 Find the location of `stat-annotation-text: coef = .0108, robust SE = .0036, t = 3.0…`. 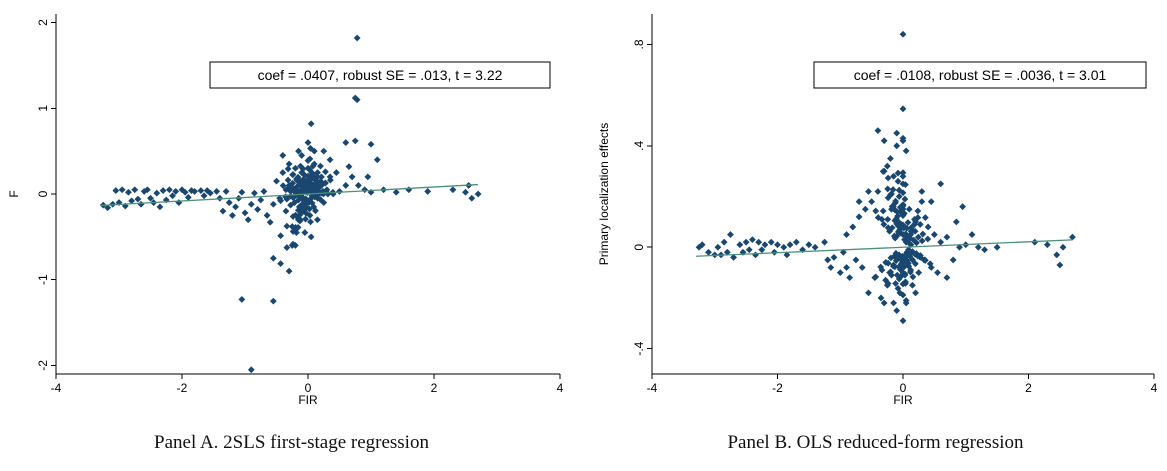

stat-annotation-text: coef = .0108, robust SE = .0036, t = 3.0… is located at coordinates (980, 75).